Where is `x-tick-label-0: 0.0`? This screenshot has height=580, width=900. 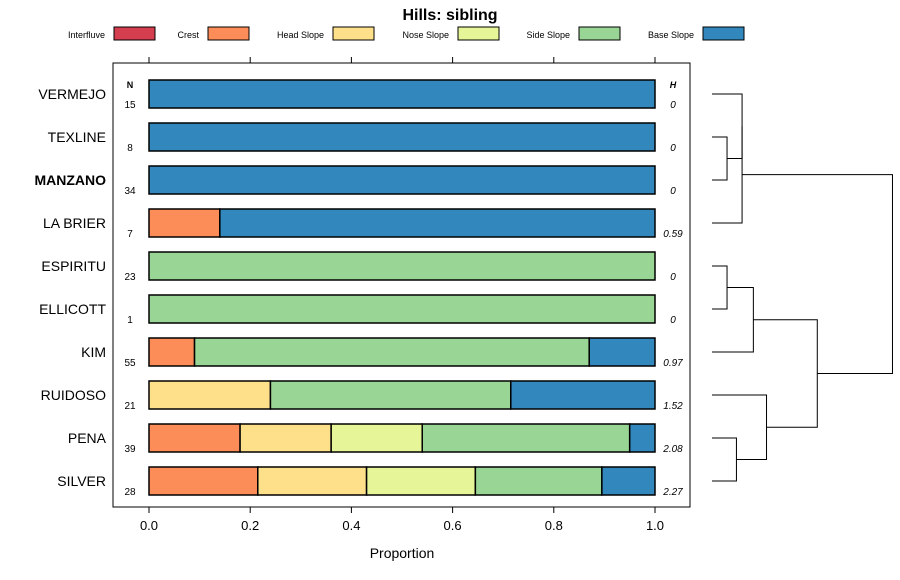
x-tick-label-0: 0.0 is located at coordinates (149, 525).